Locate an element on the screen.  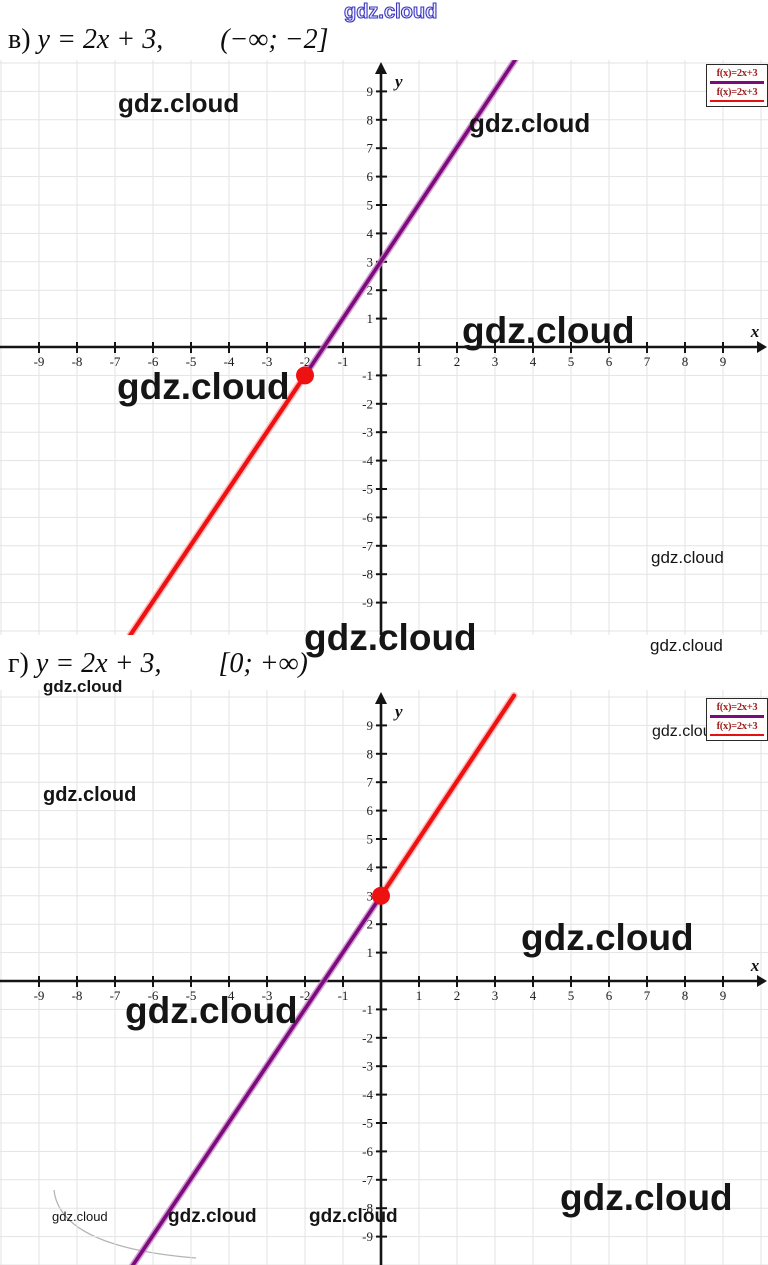
x-tick-label: -6 is located at coordinates (153, 995).